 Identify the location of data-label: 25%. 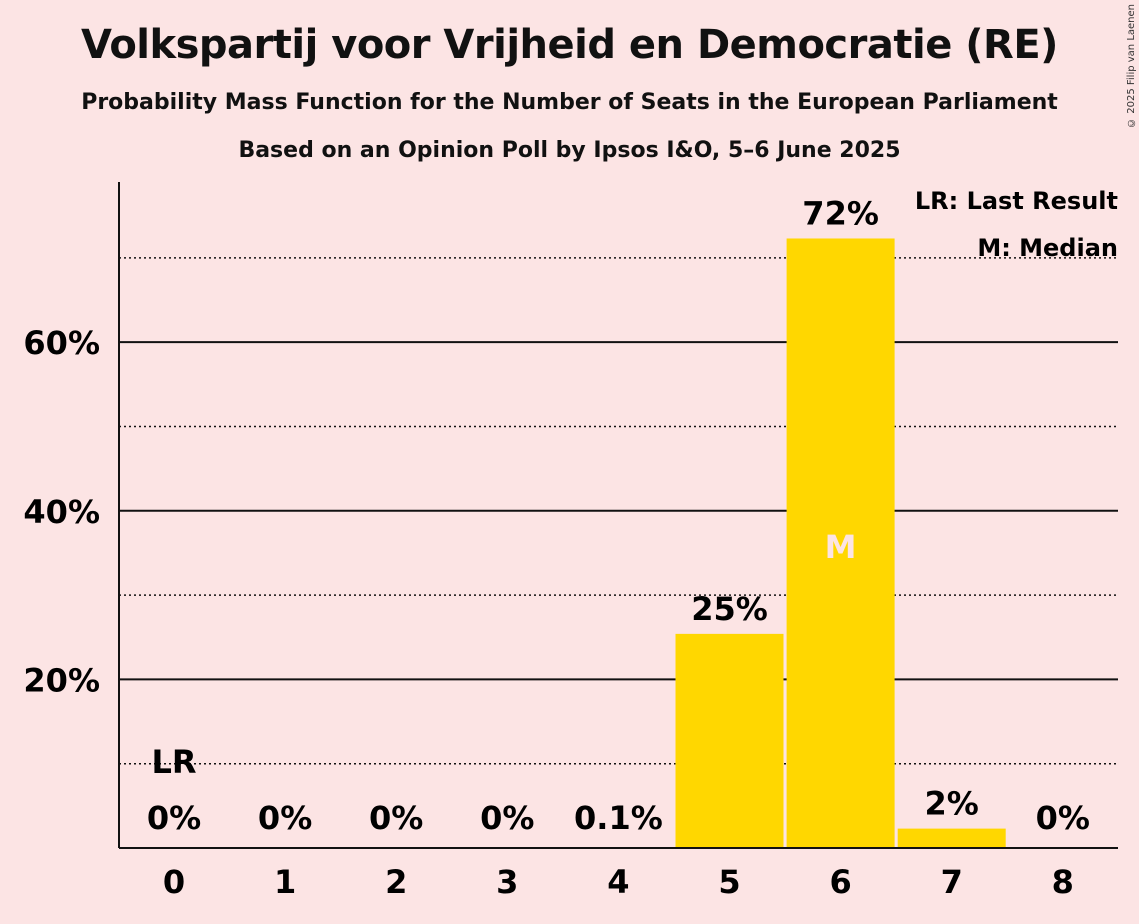
(729, 609).